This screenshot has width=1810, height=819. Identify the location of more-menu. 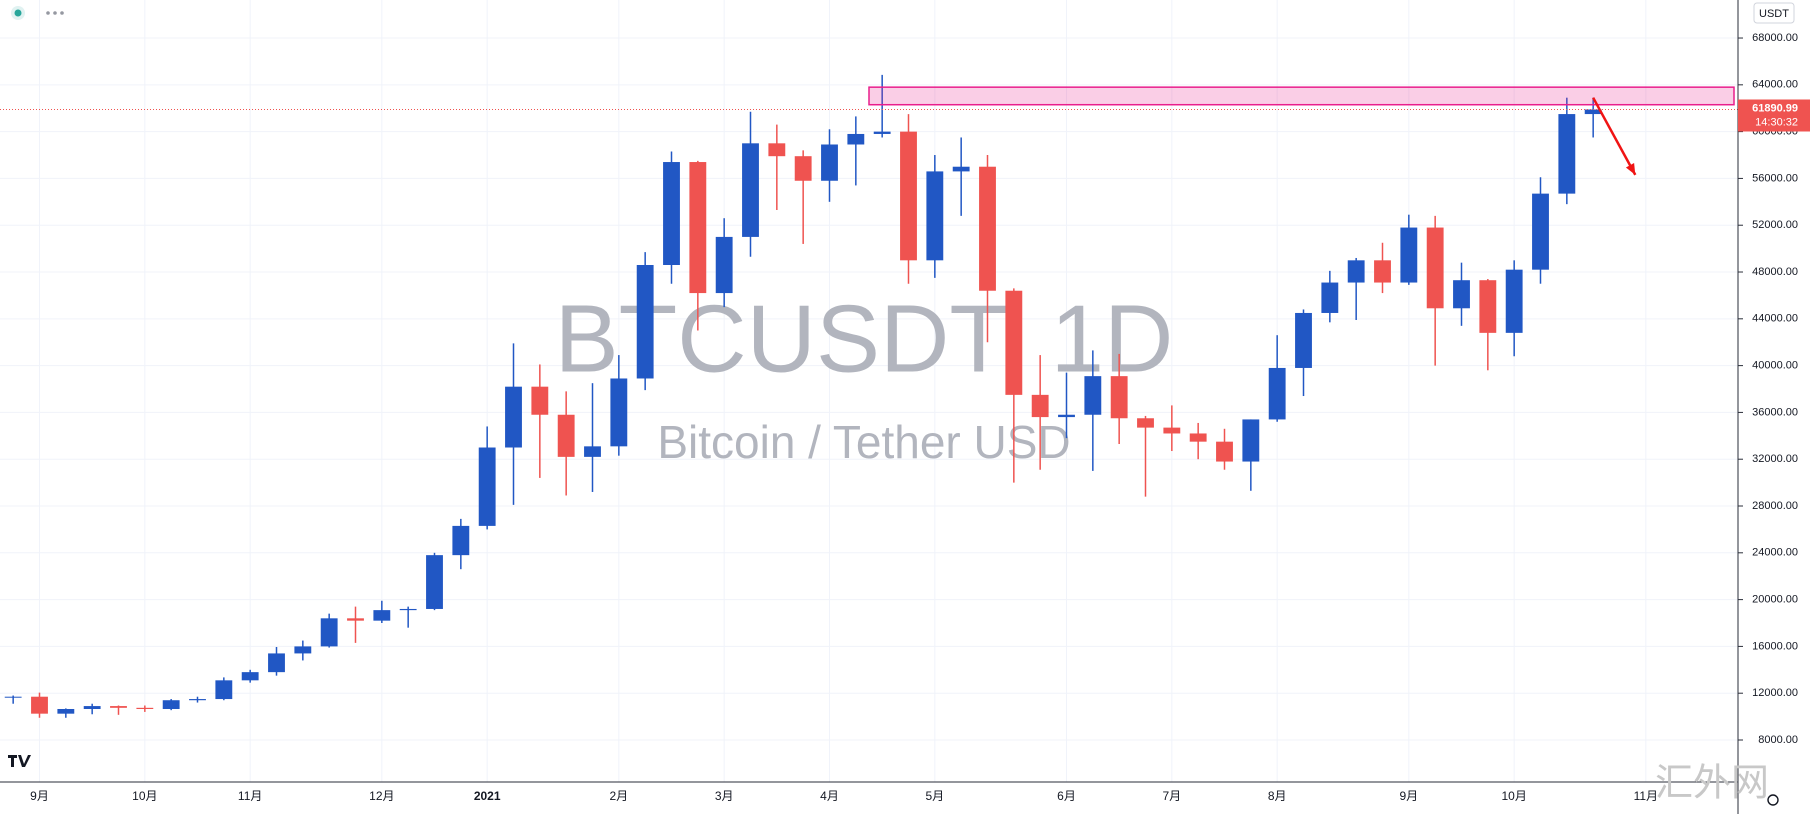
(55, 13).